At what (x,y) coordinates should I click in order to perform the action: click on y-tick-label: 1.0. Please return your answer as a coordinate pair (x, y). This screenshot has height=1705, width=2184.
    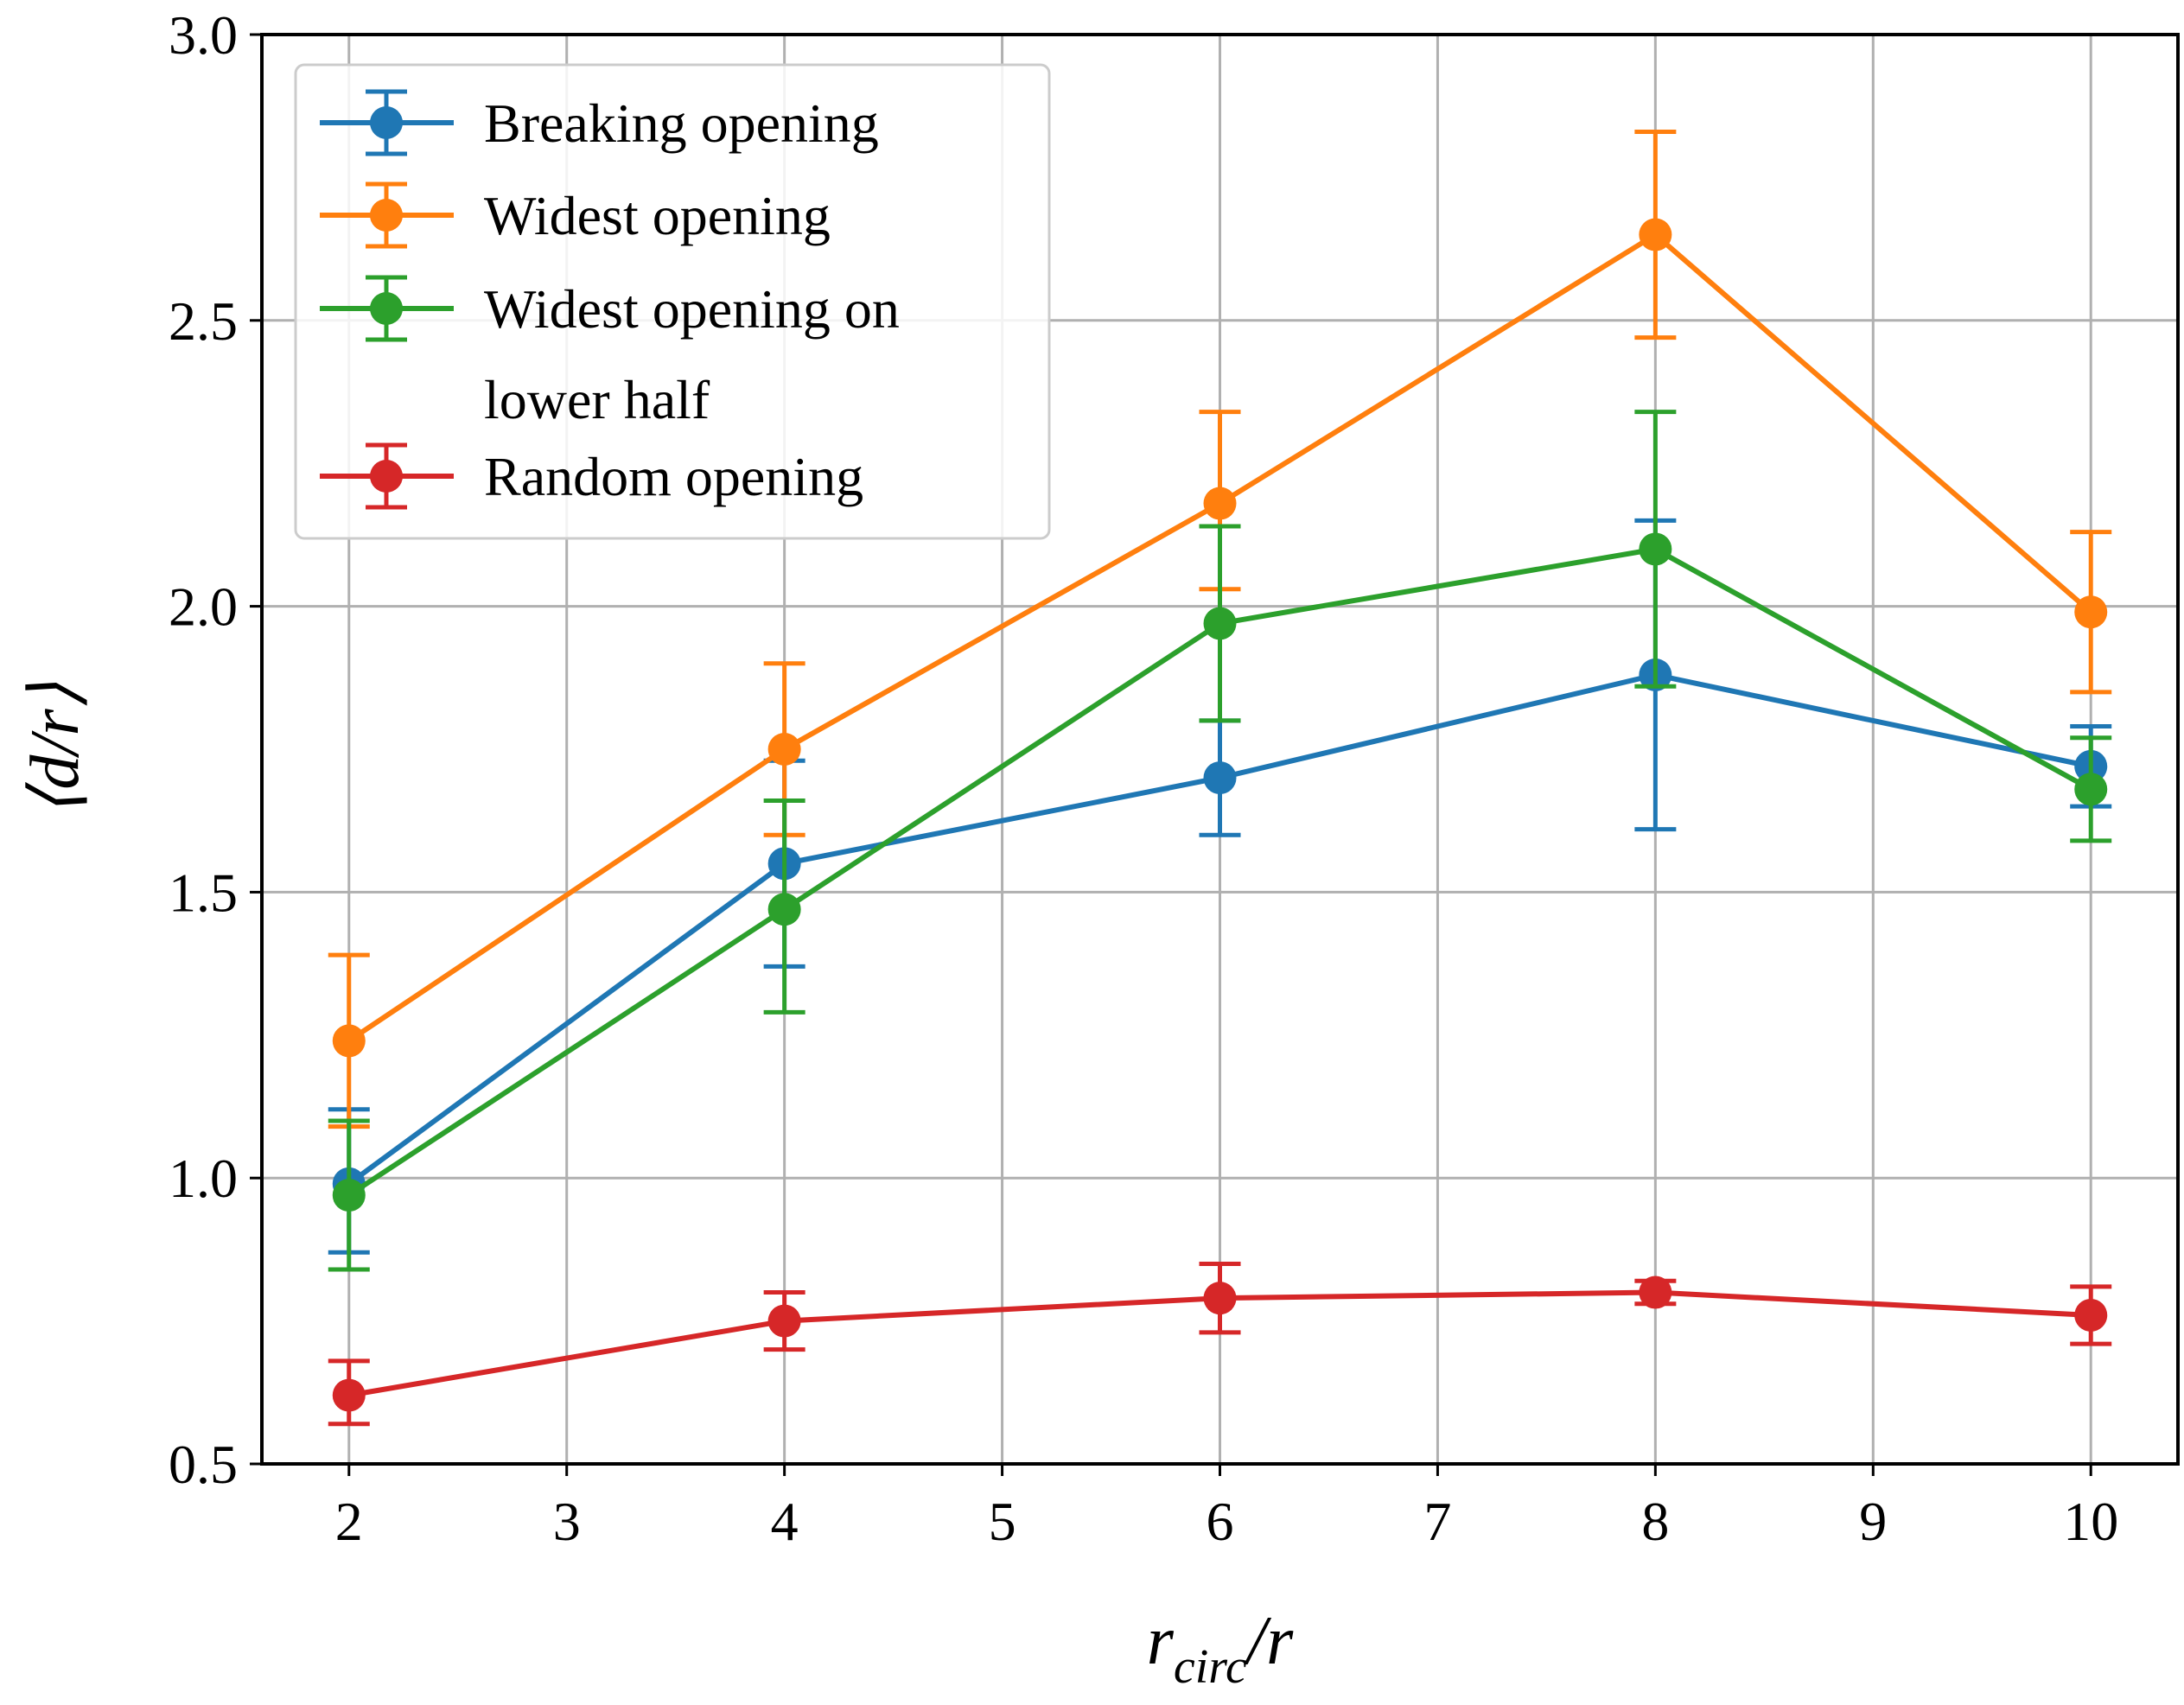
    Looking at the image, I should click on (203, 1178).